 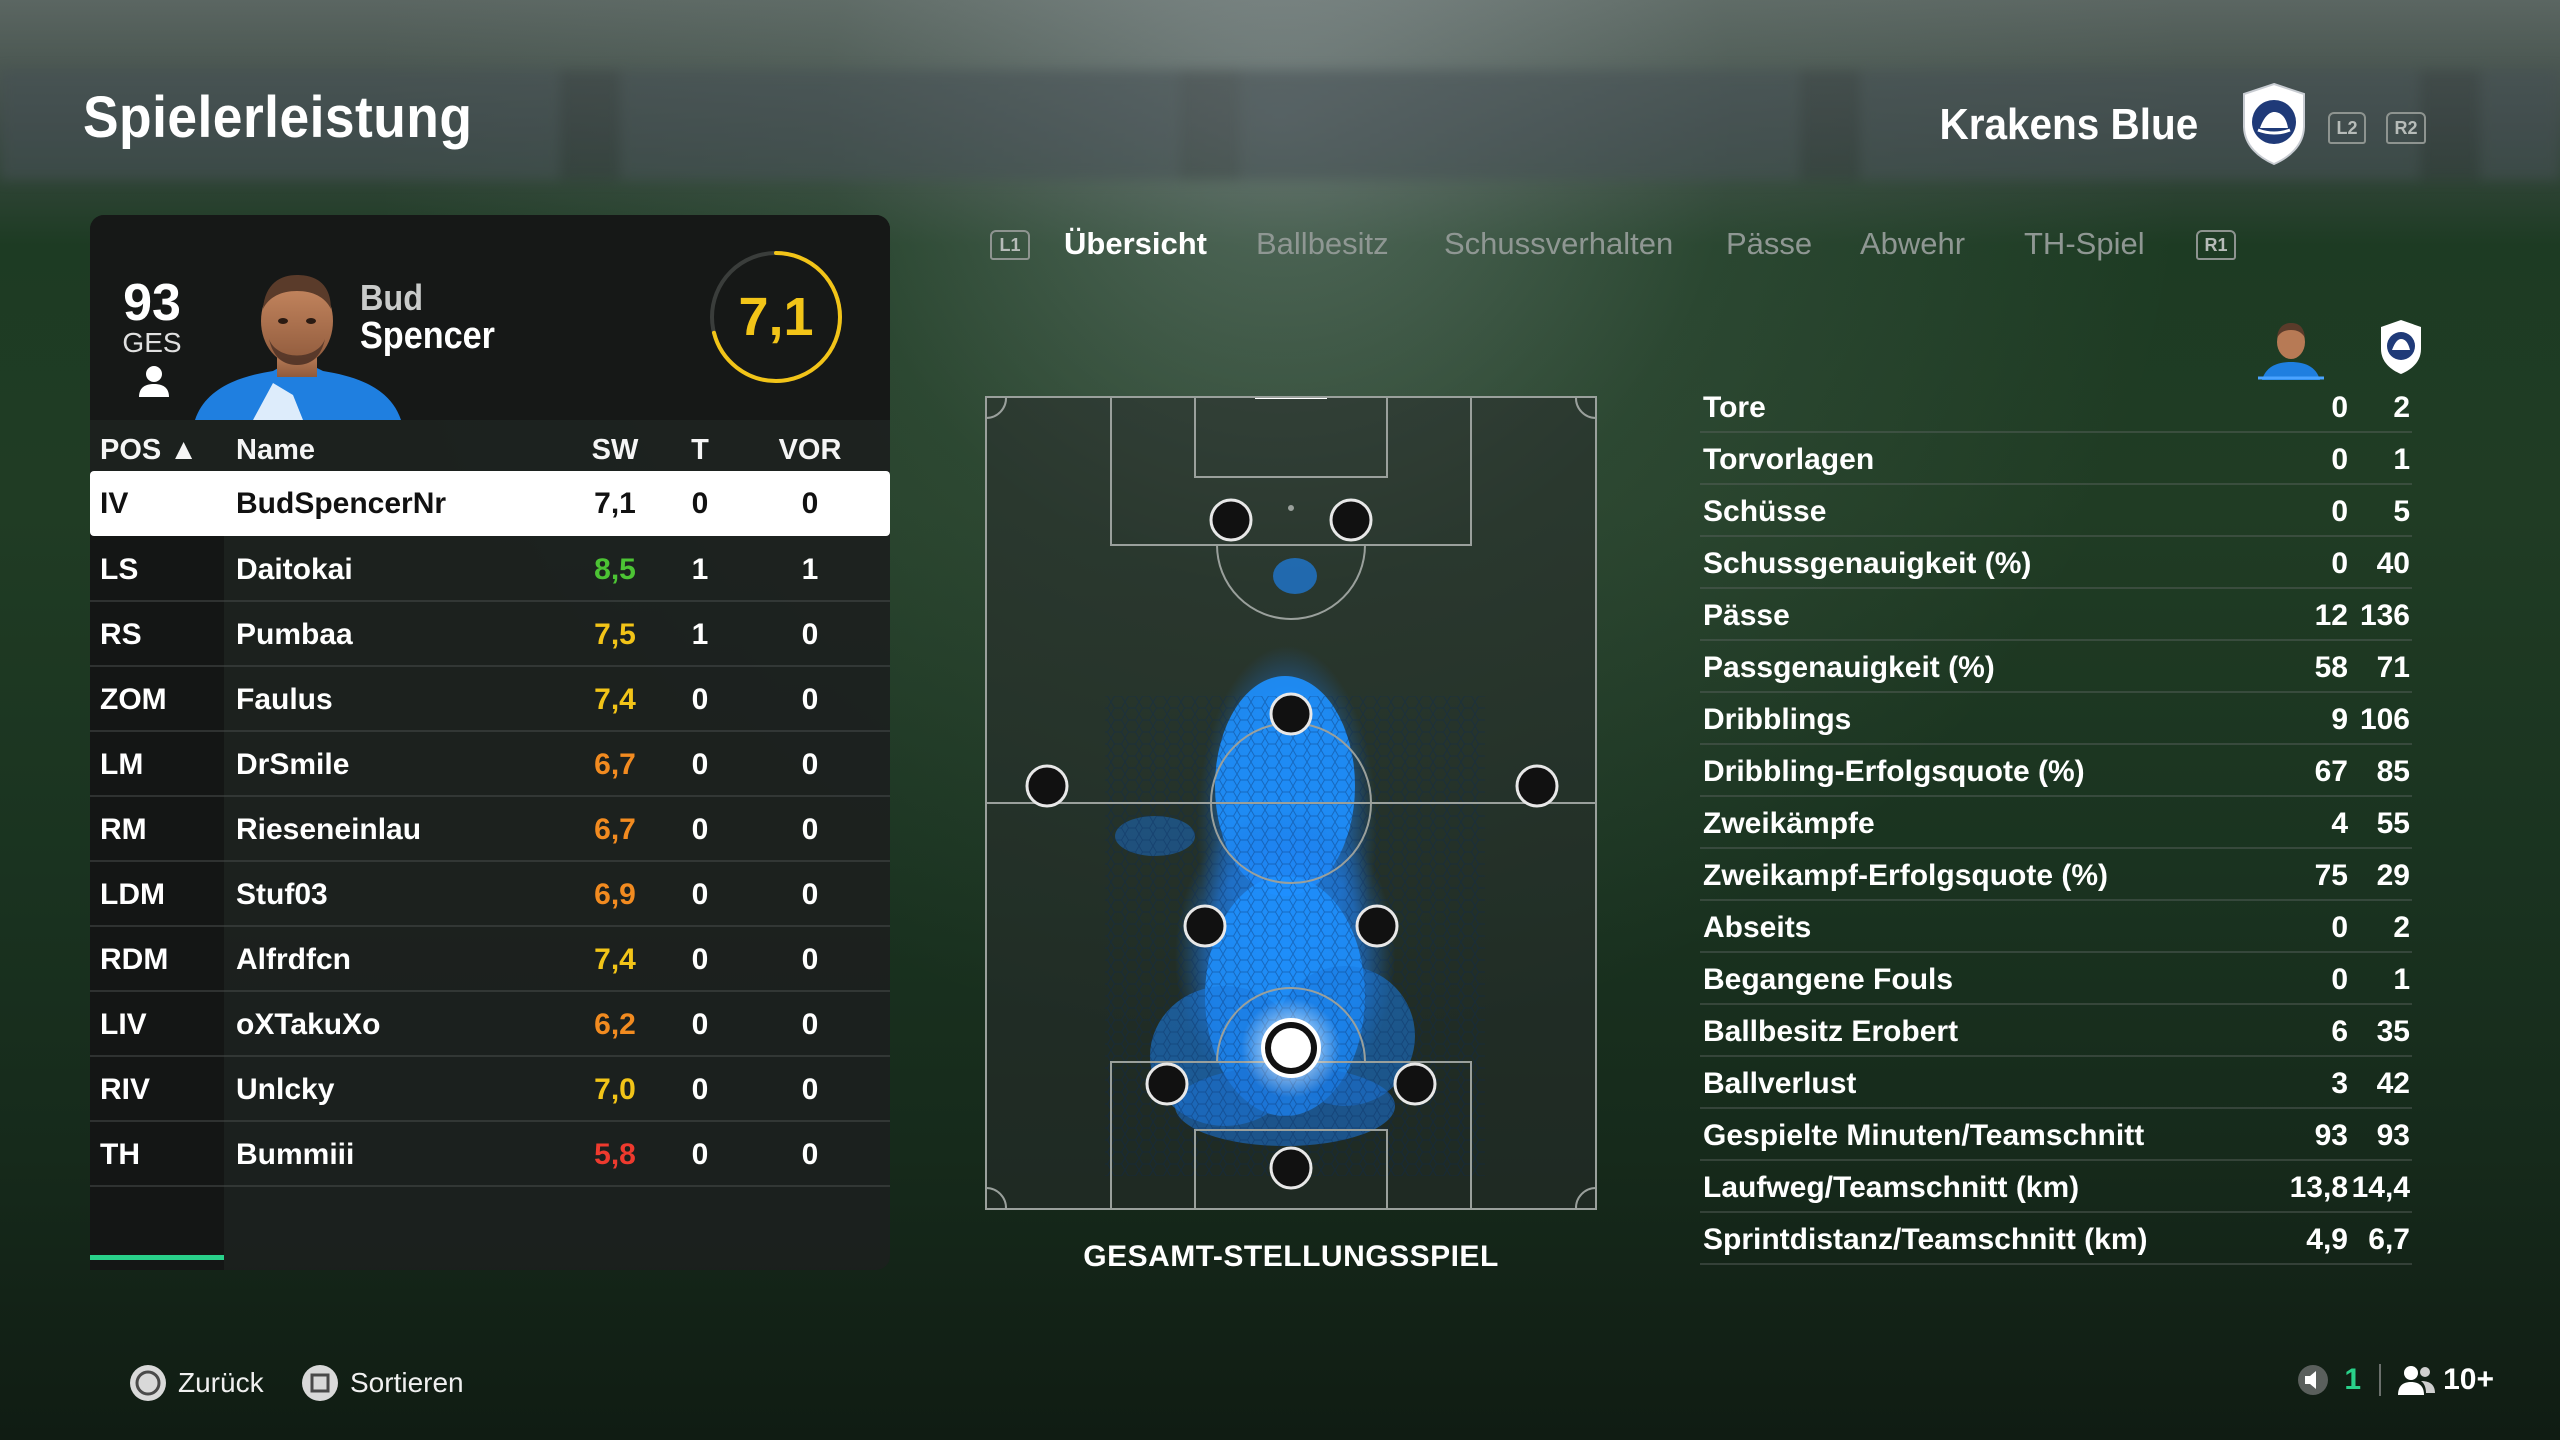 I want to click on column-header-vor: VOR, so click(x=810, y=450).